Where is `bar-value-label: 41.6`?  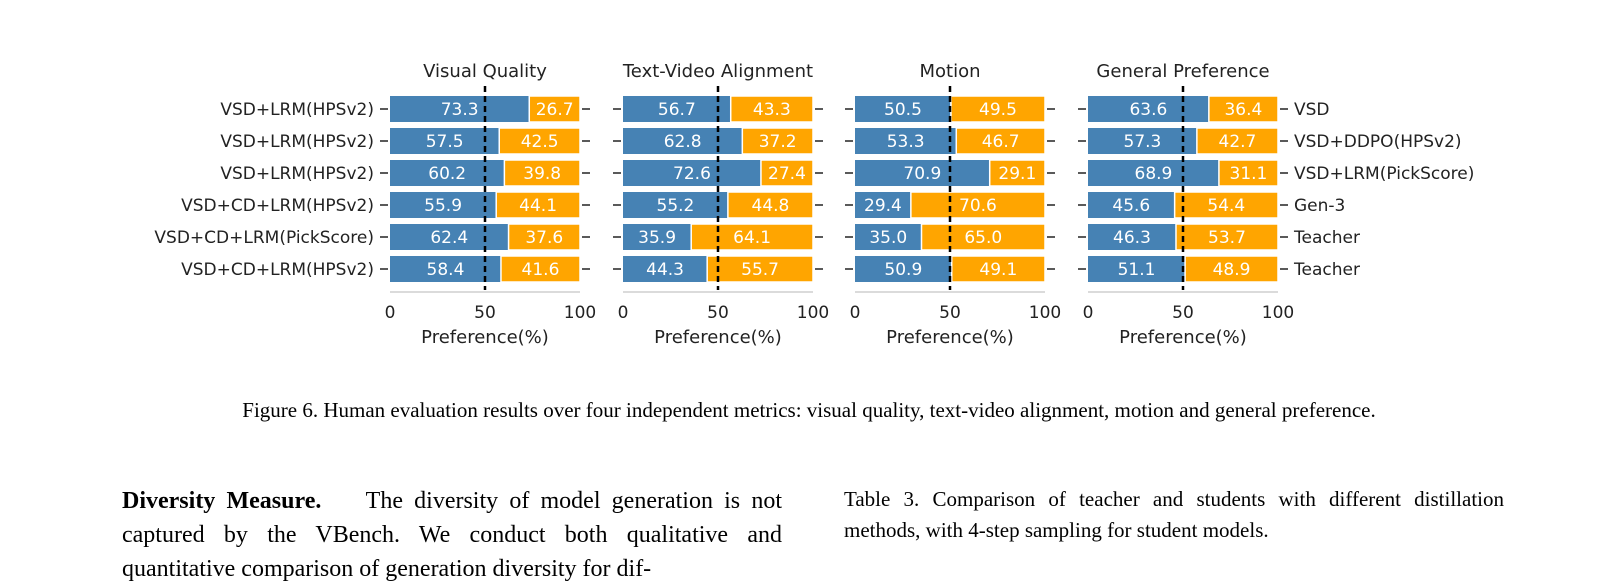 bar-value-label: 41.6 is located at coordinates (541, 270).